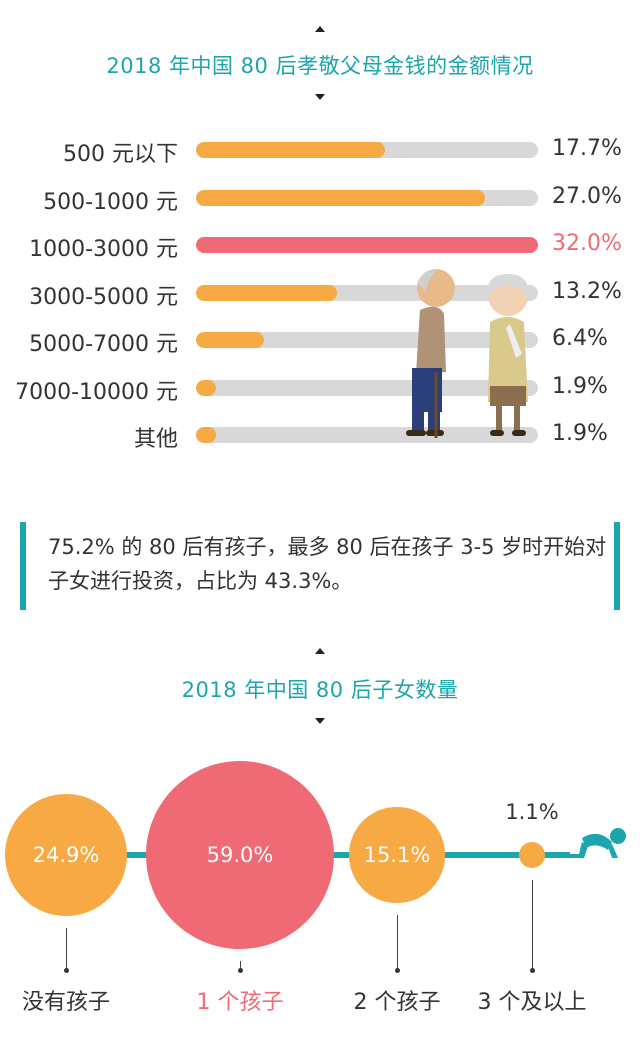  Describe the element at coordinates (467, 353) in the screenshot. I see `elderly-couple-icon` at that location.